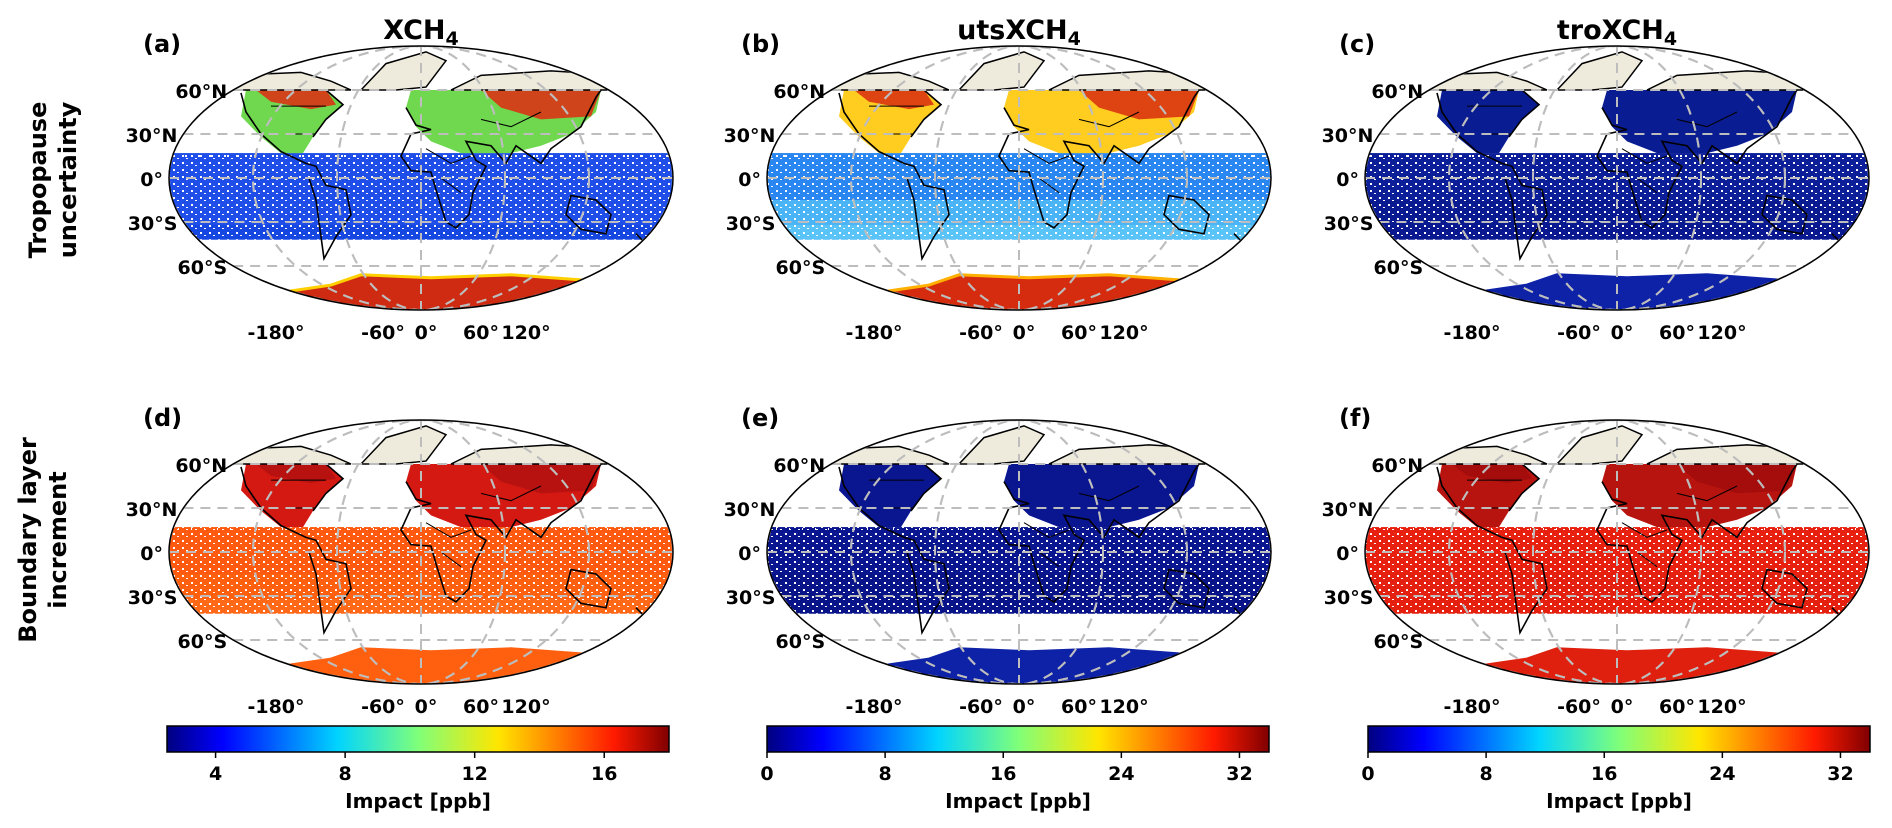  Describe the element at coordinates (53, 179) in the screenshot. I see `row-label-1: Tropopause uncertainty` at that location.